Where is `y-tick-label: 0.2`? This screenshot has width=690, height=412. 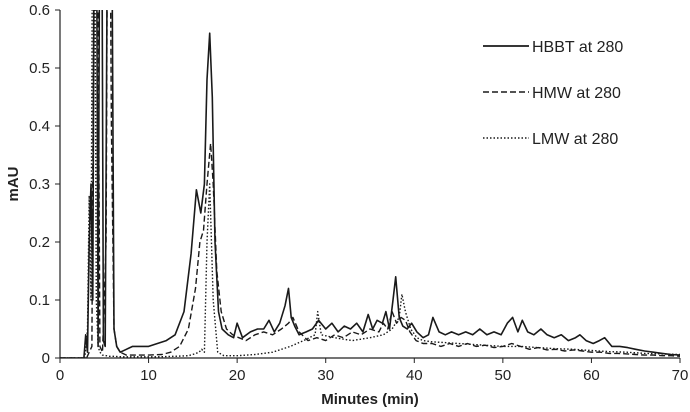 y-tick-label: 0.2 is located at coordinates (39, 242).